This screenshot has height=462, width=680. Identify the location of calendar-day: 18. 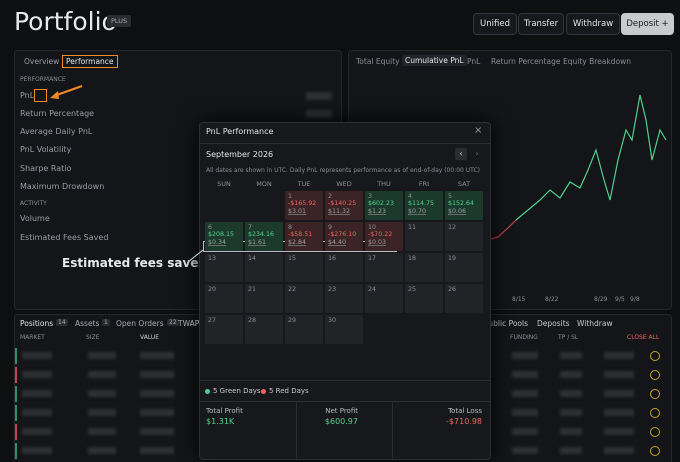
(424, 267).